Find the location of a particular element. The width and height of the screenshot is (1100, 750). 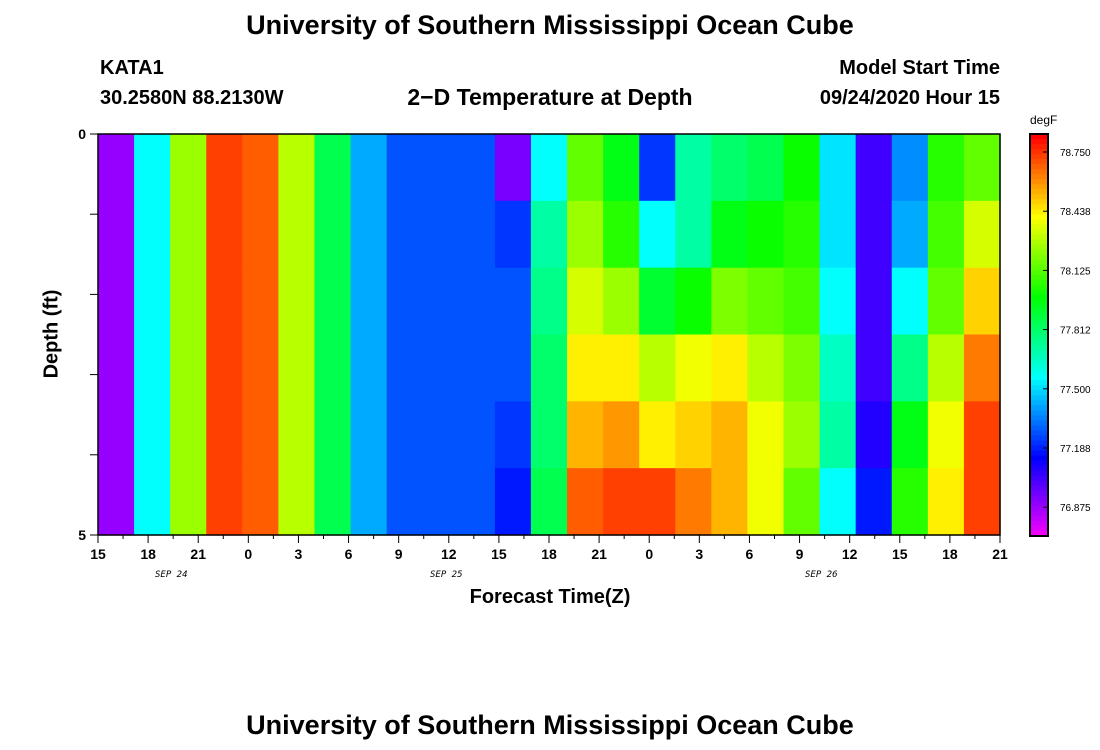

y-tick-label: 0 is located at coordinates (82, 134).